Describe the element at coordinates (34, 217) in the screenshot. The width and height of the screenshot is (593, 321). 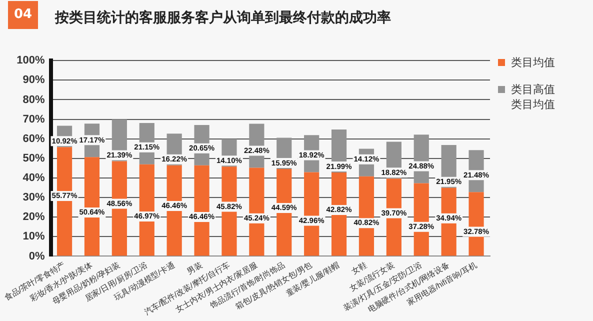
I see `y-tick-label: 20%` at that location.